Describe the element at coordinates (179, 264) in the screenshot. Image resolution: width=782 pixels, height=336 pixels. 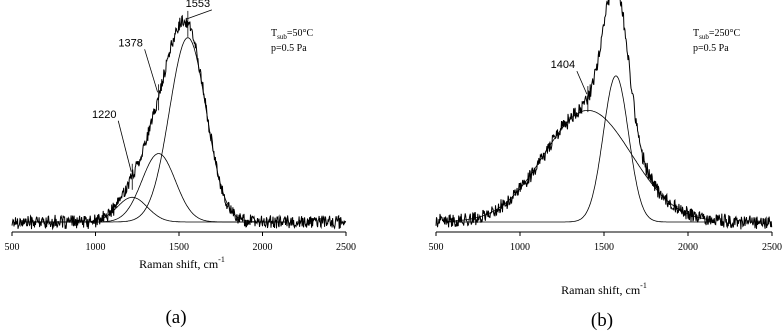
I see `x-axis-label-text-a: Raman shift, cm` at that location.